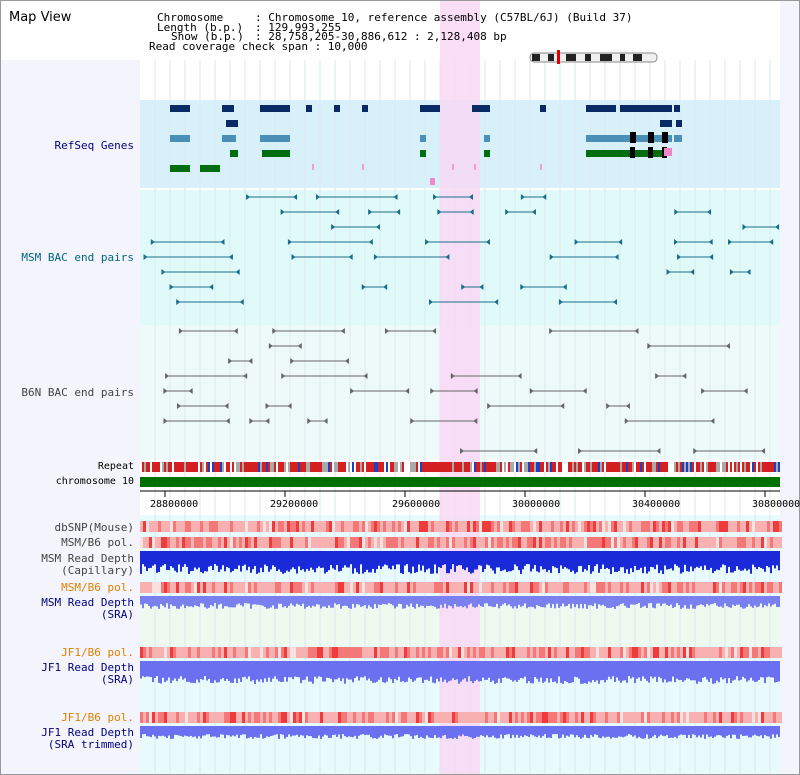  Describe the element at coordinates (97, 542) in the screenshot. I see `track-label-msm-b6-pol-1: MSM/B6 pol.` at that location.